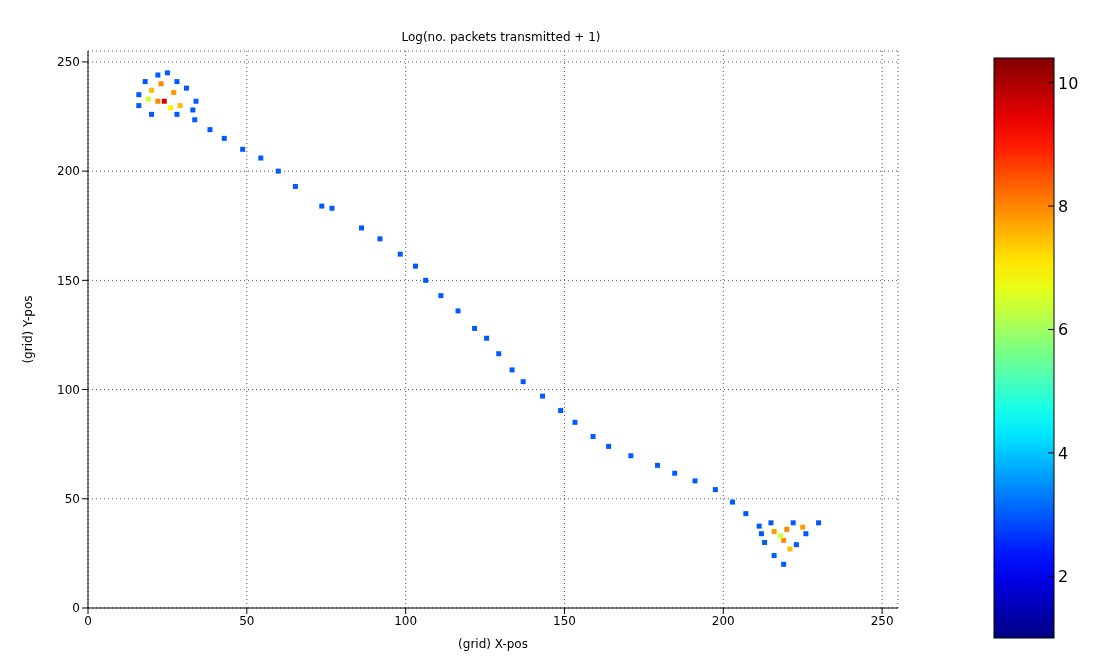 This screenshot has width=1095, height=664. I want to click on color-bar-label: 10, so click(1068, 83).